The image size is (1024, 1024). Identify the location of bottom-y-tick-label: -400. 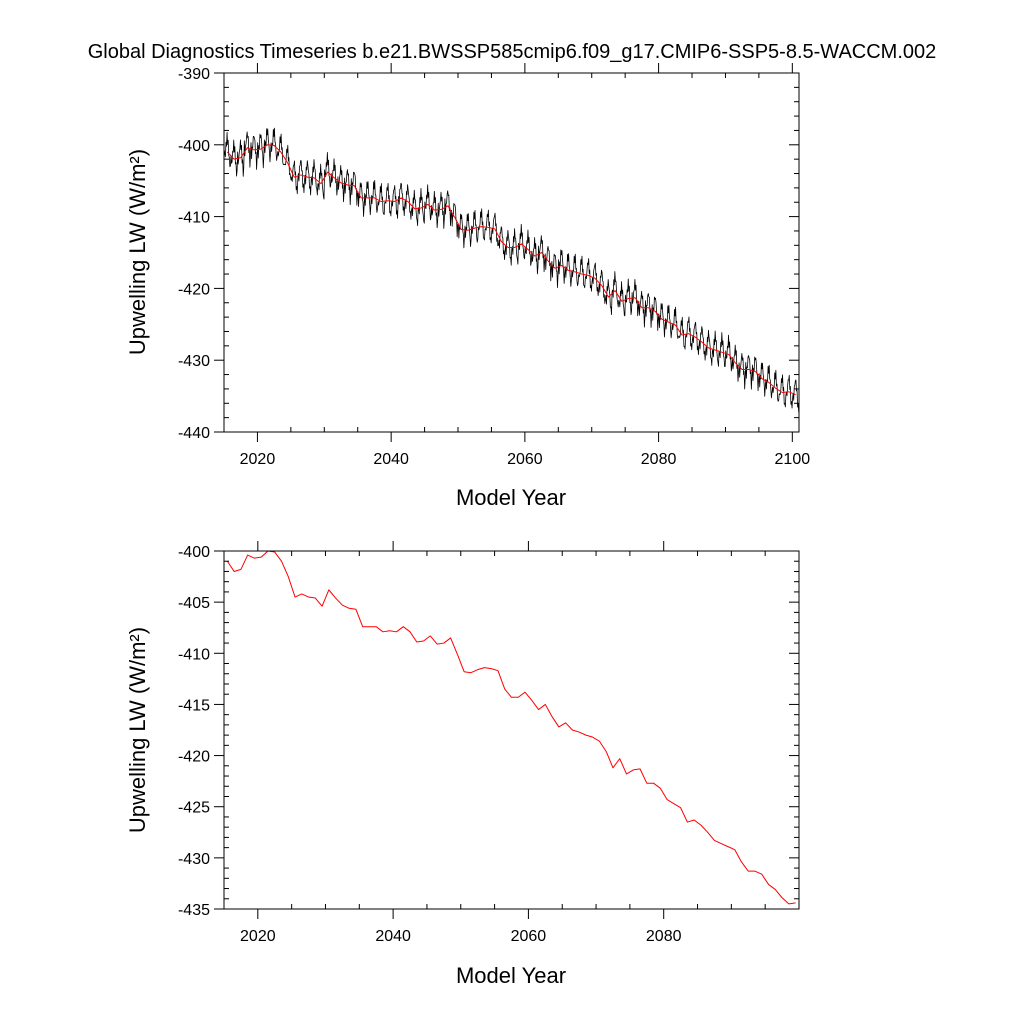
(194, 552).